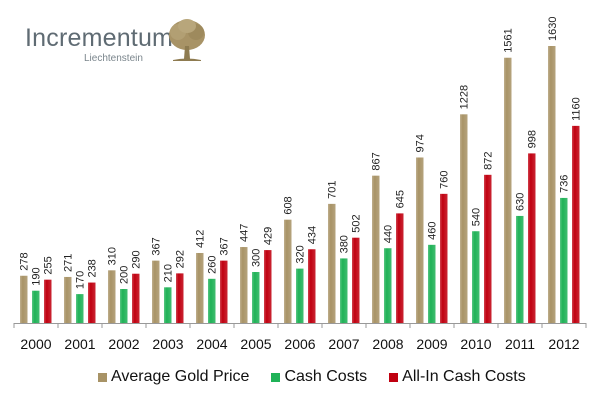 Image resolution: width=600 pixels, height=400 pixels. Describe the element at coordinates (332, 263) in the screenshot. I see `bar-average-gold-price-2007` at that location.